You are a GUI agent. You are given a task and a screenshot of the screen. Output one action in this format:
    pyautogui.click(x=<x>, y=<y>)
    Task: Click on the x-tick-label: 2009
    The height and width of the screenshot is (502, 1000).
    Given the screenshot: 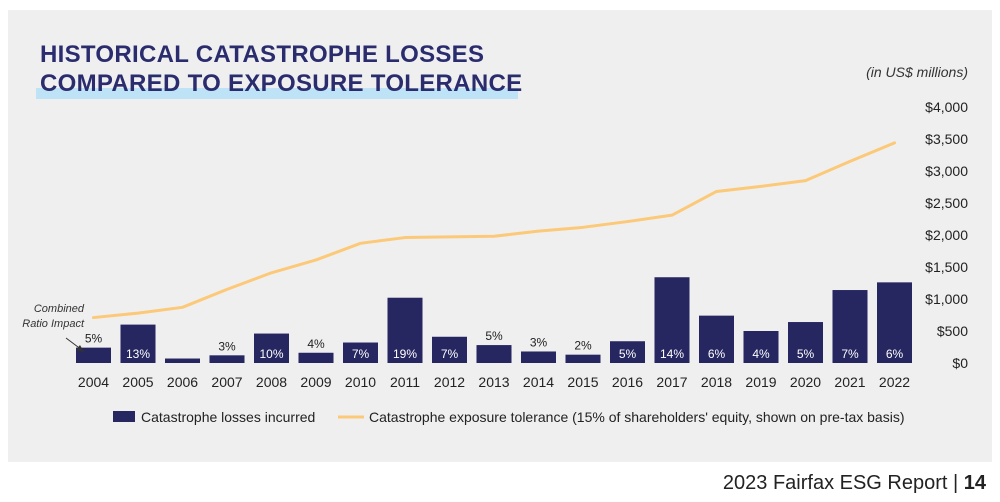 What is the action you would take?
    pyautogui.click(x=315, y=382)
    